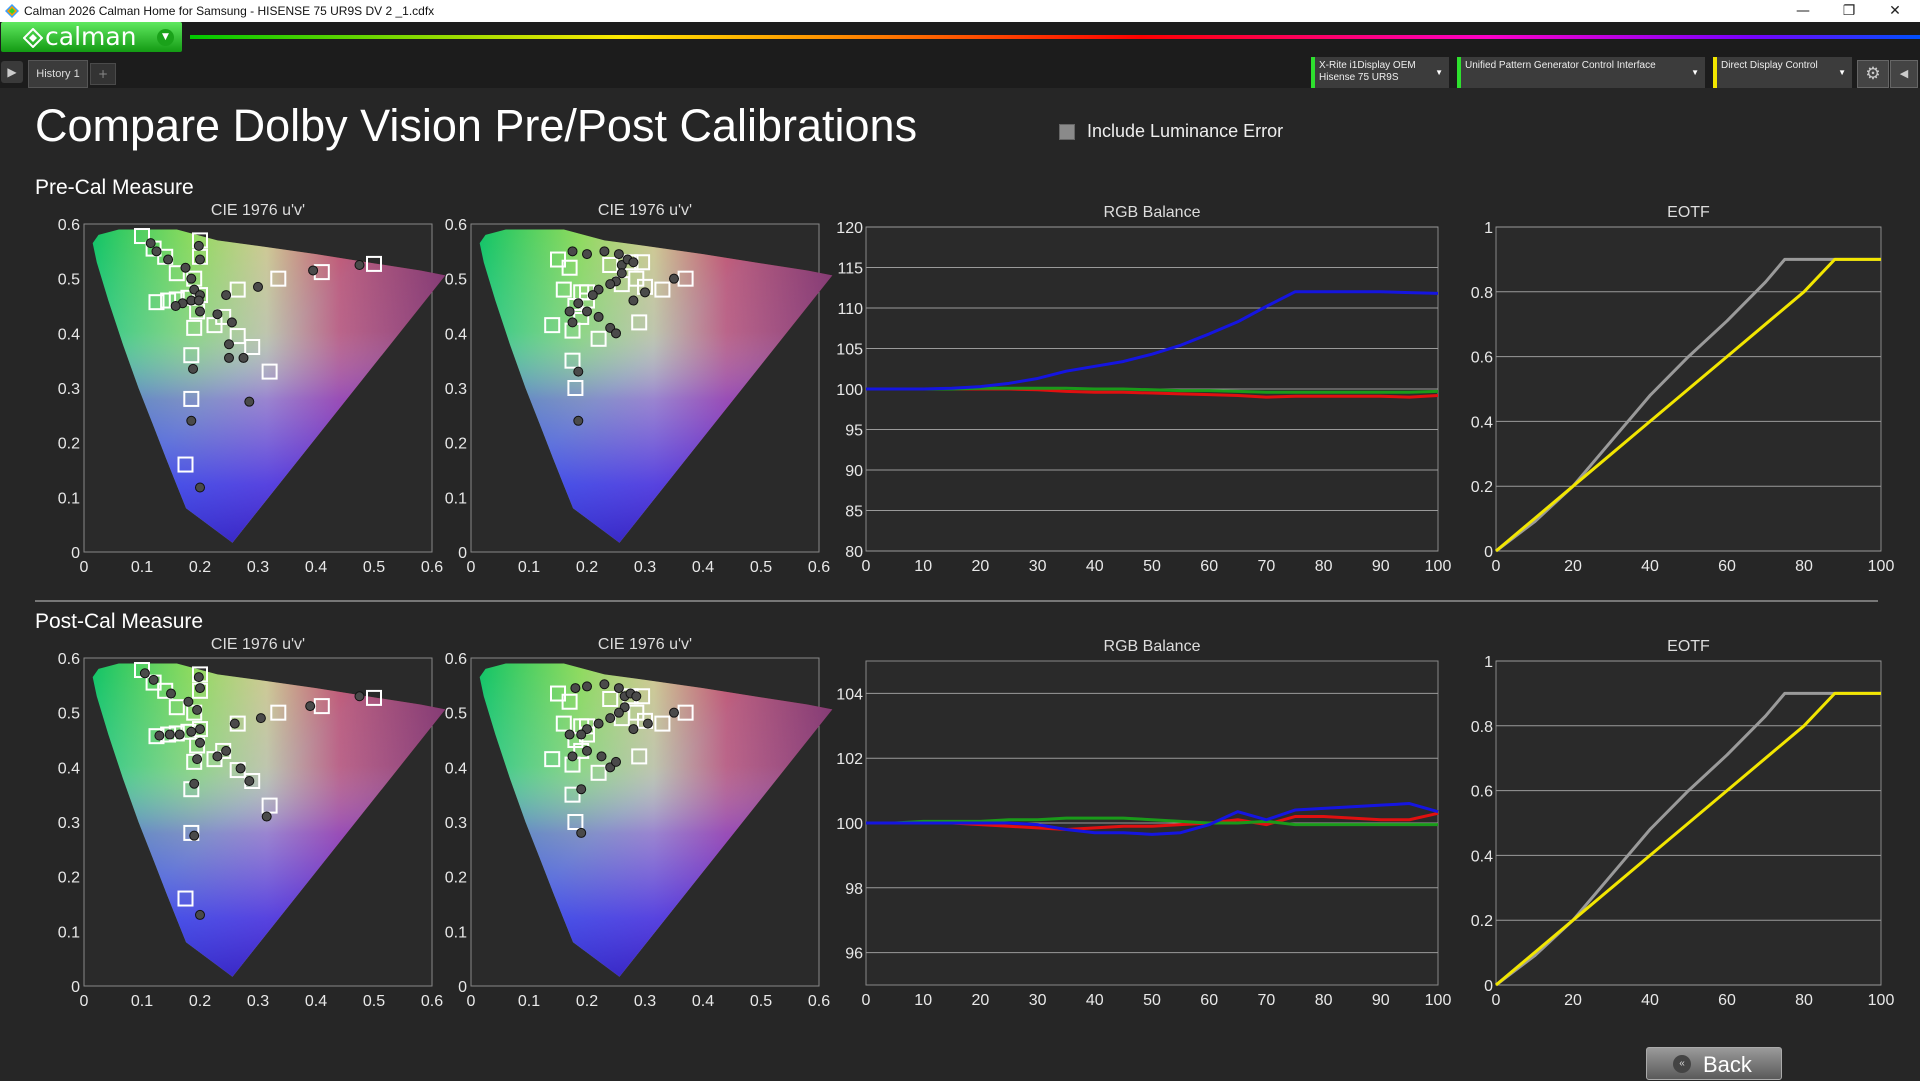 Image resolution: width=1920 pixels, height=1081 pixels. I want to click on close-button: ✕, so click(1895, 11).